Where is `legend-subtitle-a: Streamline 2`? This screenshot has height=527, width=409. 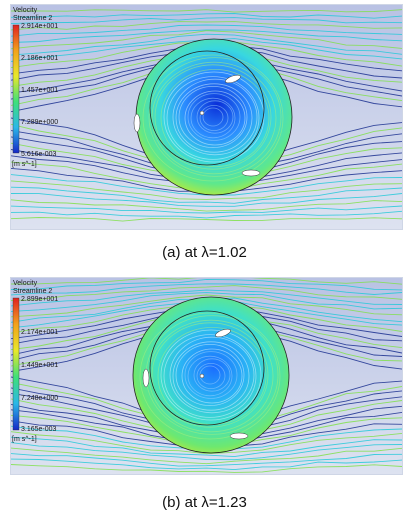
legend-subtitle-a: Streamline 2 is located at coordinates (33, 18).